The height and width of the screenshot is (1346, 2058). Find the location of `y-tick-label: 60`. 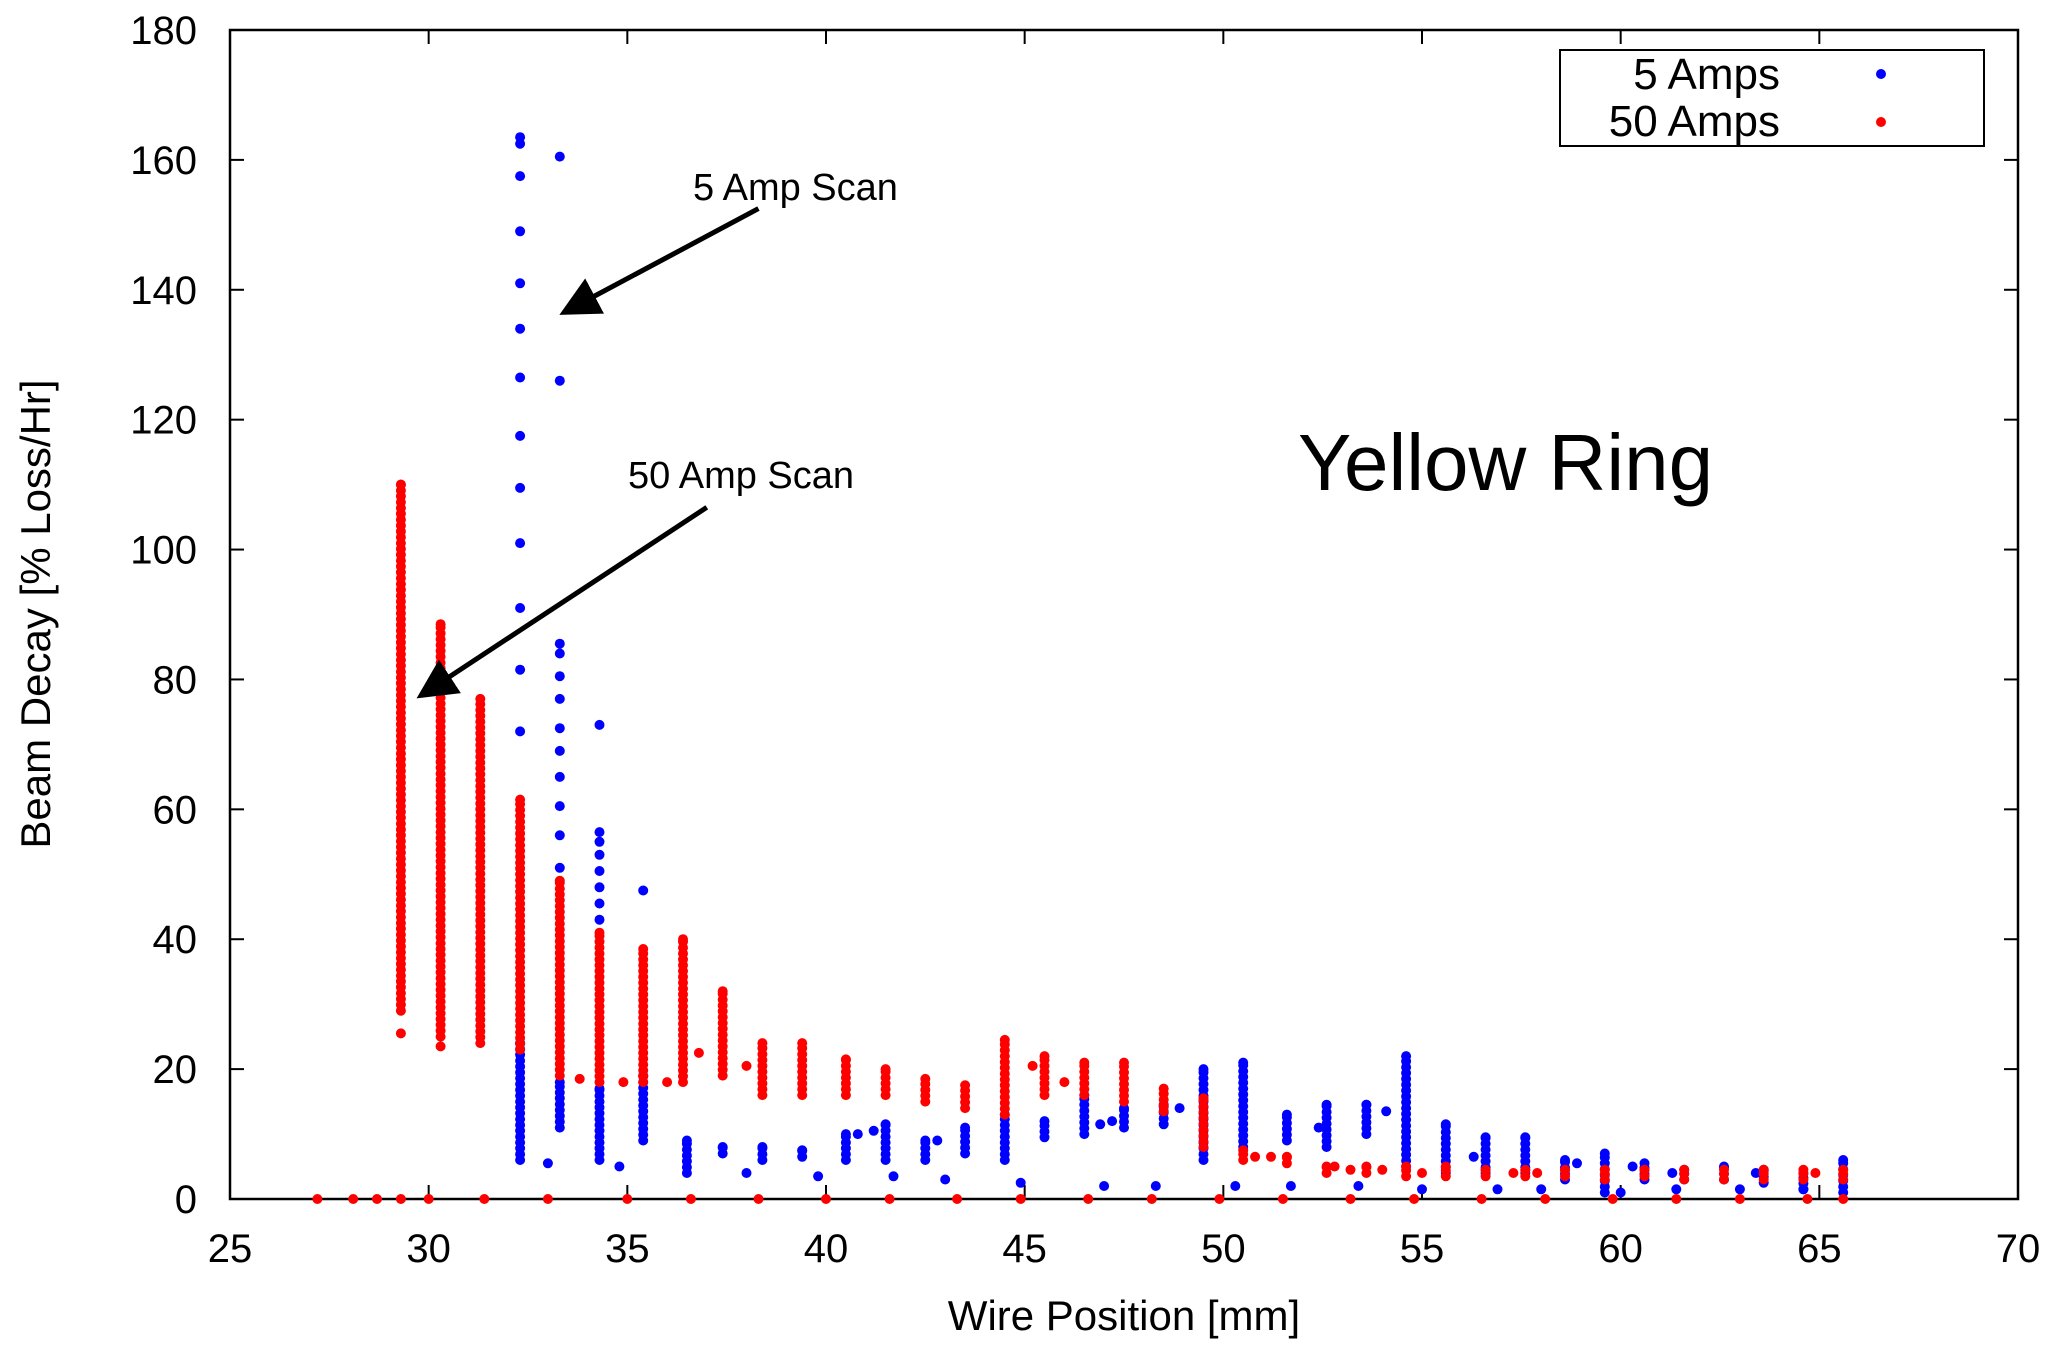

y-tick-label: 60 is located at coordinates (175, 810).